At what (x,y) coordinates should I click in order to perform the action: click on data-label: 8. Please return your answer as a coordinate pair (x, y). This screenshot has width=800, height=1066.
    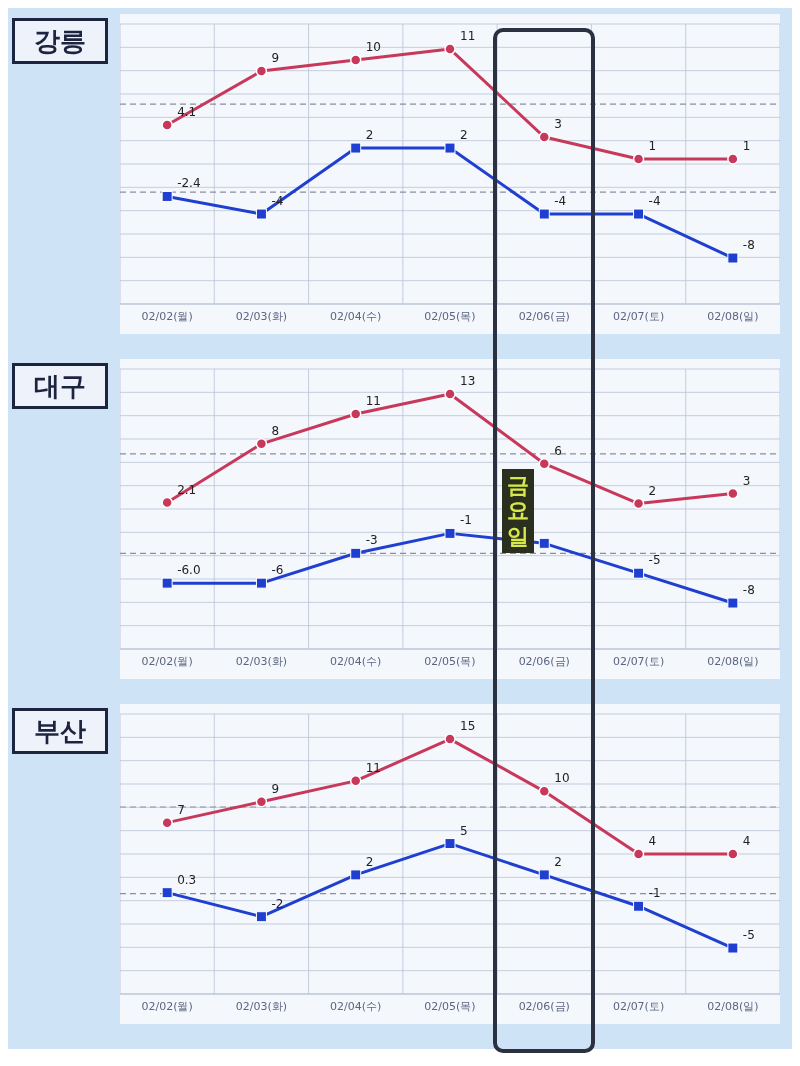
    Looking at the image, I should click on (275, 430).